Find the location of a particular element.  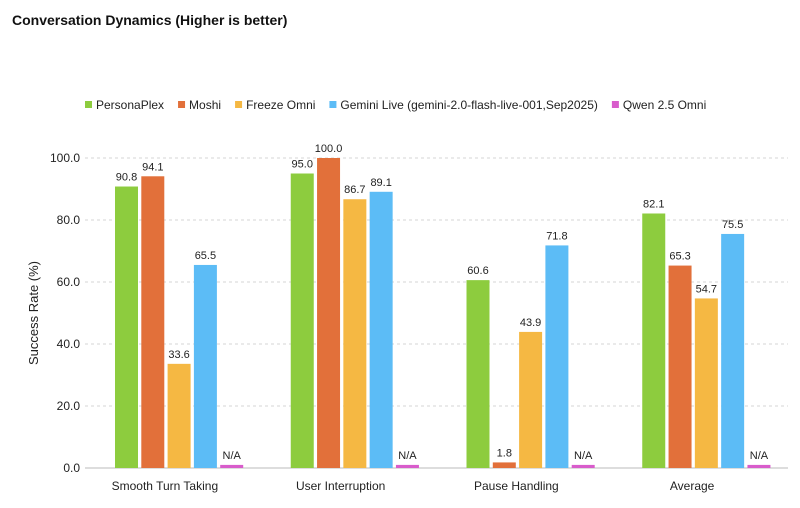

y-tick-label: 60.0 is located at coordinates (69, 282).